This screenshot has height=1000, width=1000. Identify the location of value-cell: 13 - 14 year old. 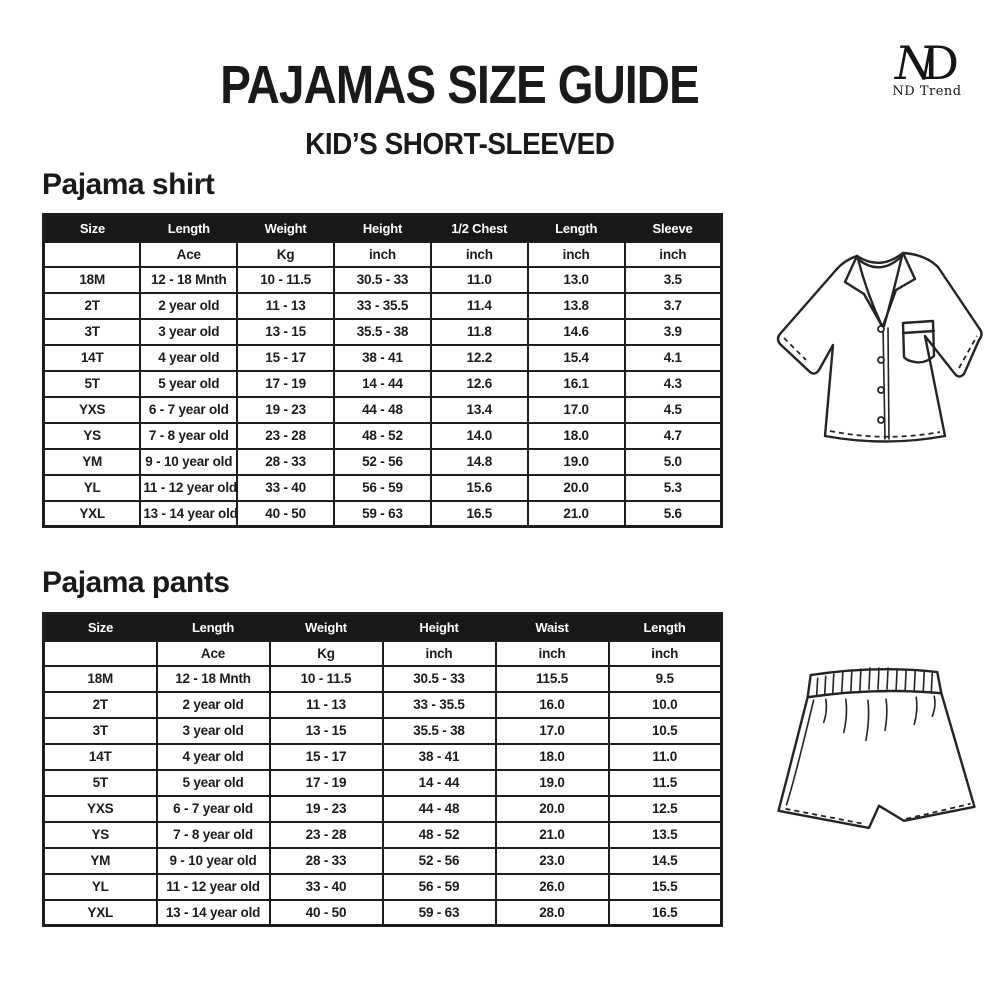
(213, 912).